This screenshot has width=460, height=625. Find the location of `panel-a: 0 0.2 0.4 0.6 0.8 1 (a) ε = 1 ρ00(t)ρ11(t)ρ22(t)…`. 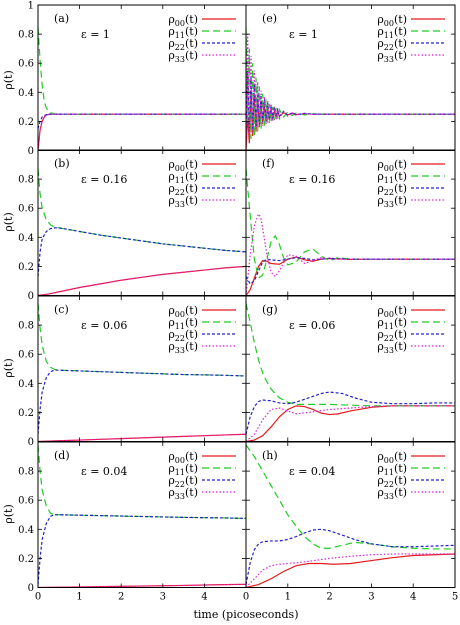

panel-a: 0 0.2 0.4 0.6 0.8 1 (a) ε = 1 ρ00(t)ρ11(t)ρ22(t)… is located at coordinates (132, 79).